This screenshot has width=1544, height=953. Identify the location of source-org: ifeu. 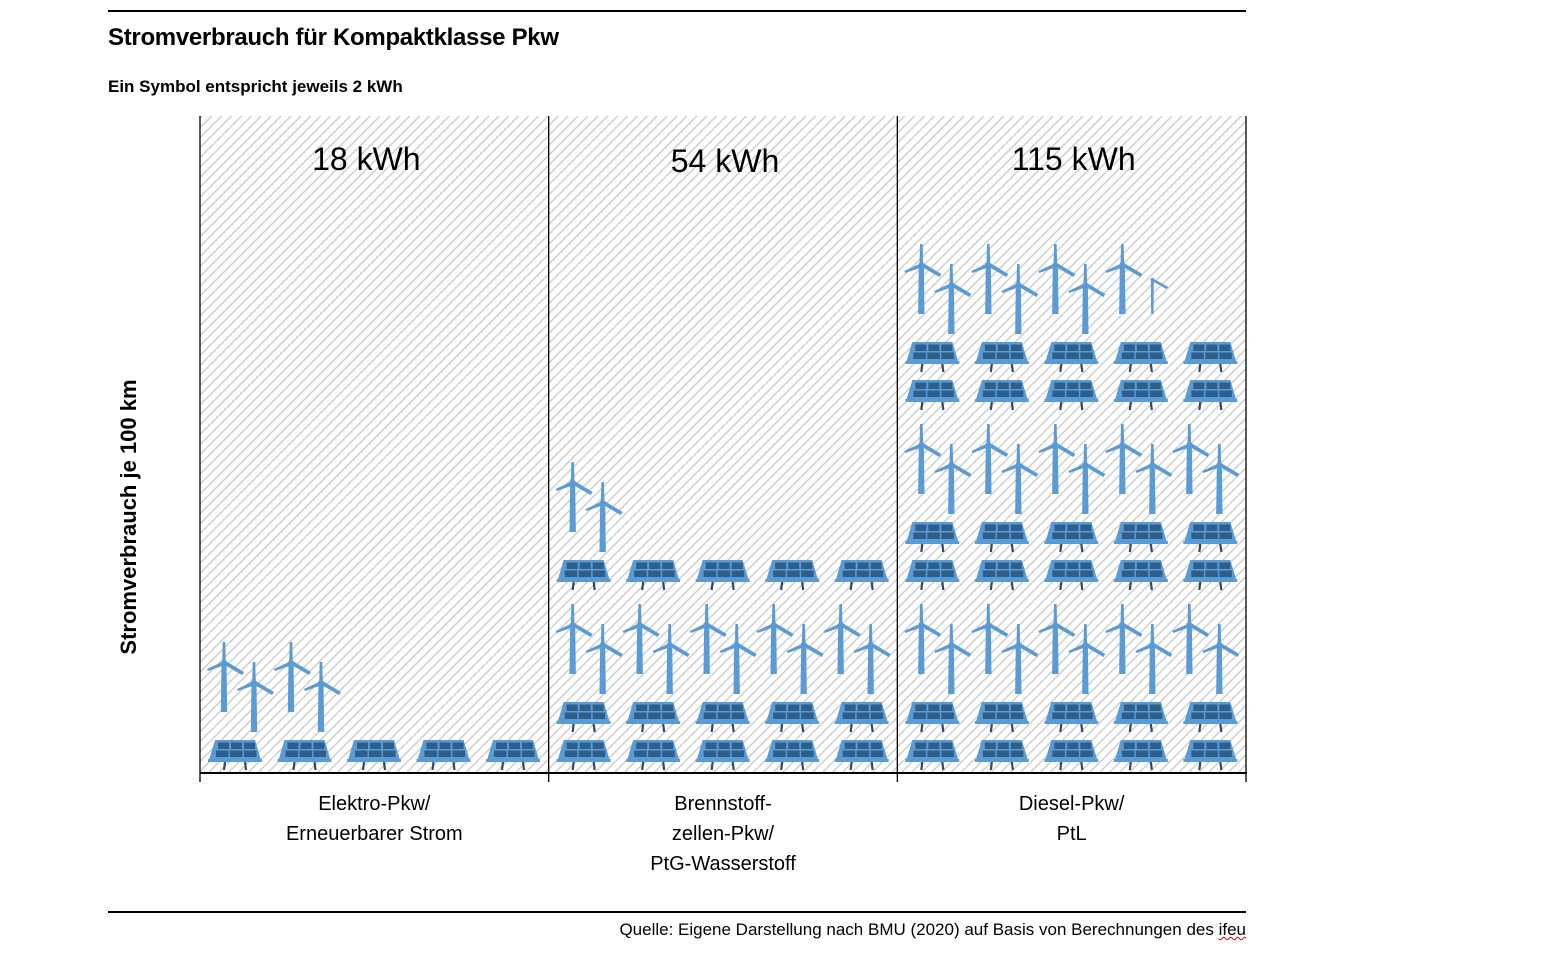
(1232, 929).